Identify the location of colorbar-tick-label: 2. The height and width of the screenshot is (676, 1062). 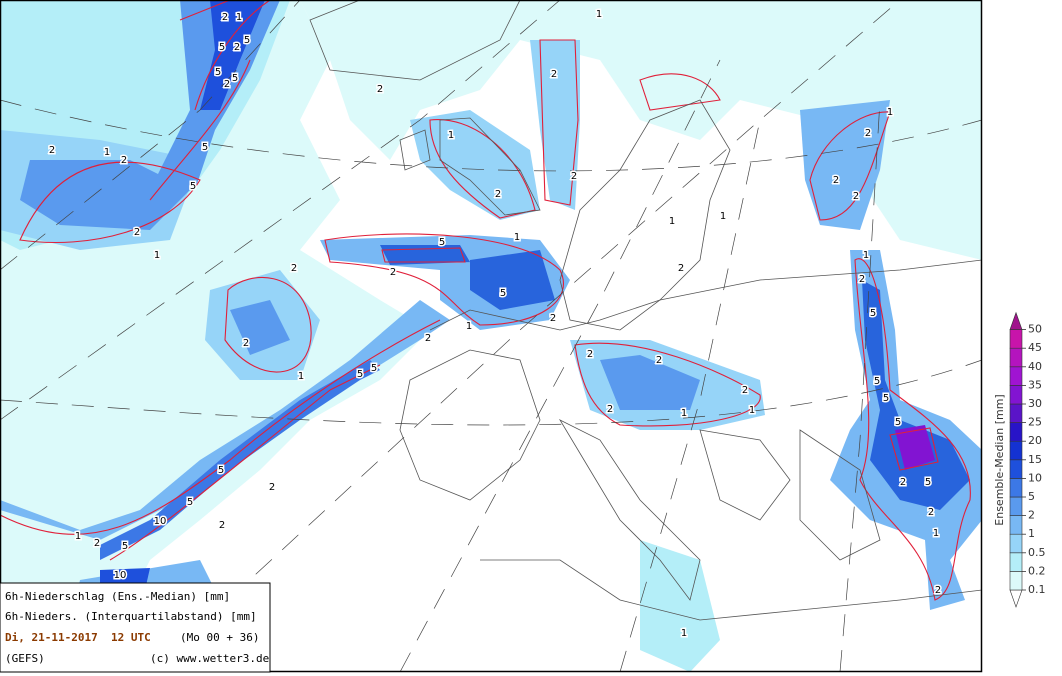
(1031, 515).